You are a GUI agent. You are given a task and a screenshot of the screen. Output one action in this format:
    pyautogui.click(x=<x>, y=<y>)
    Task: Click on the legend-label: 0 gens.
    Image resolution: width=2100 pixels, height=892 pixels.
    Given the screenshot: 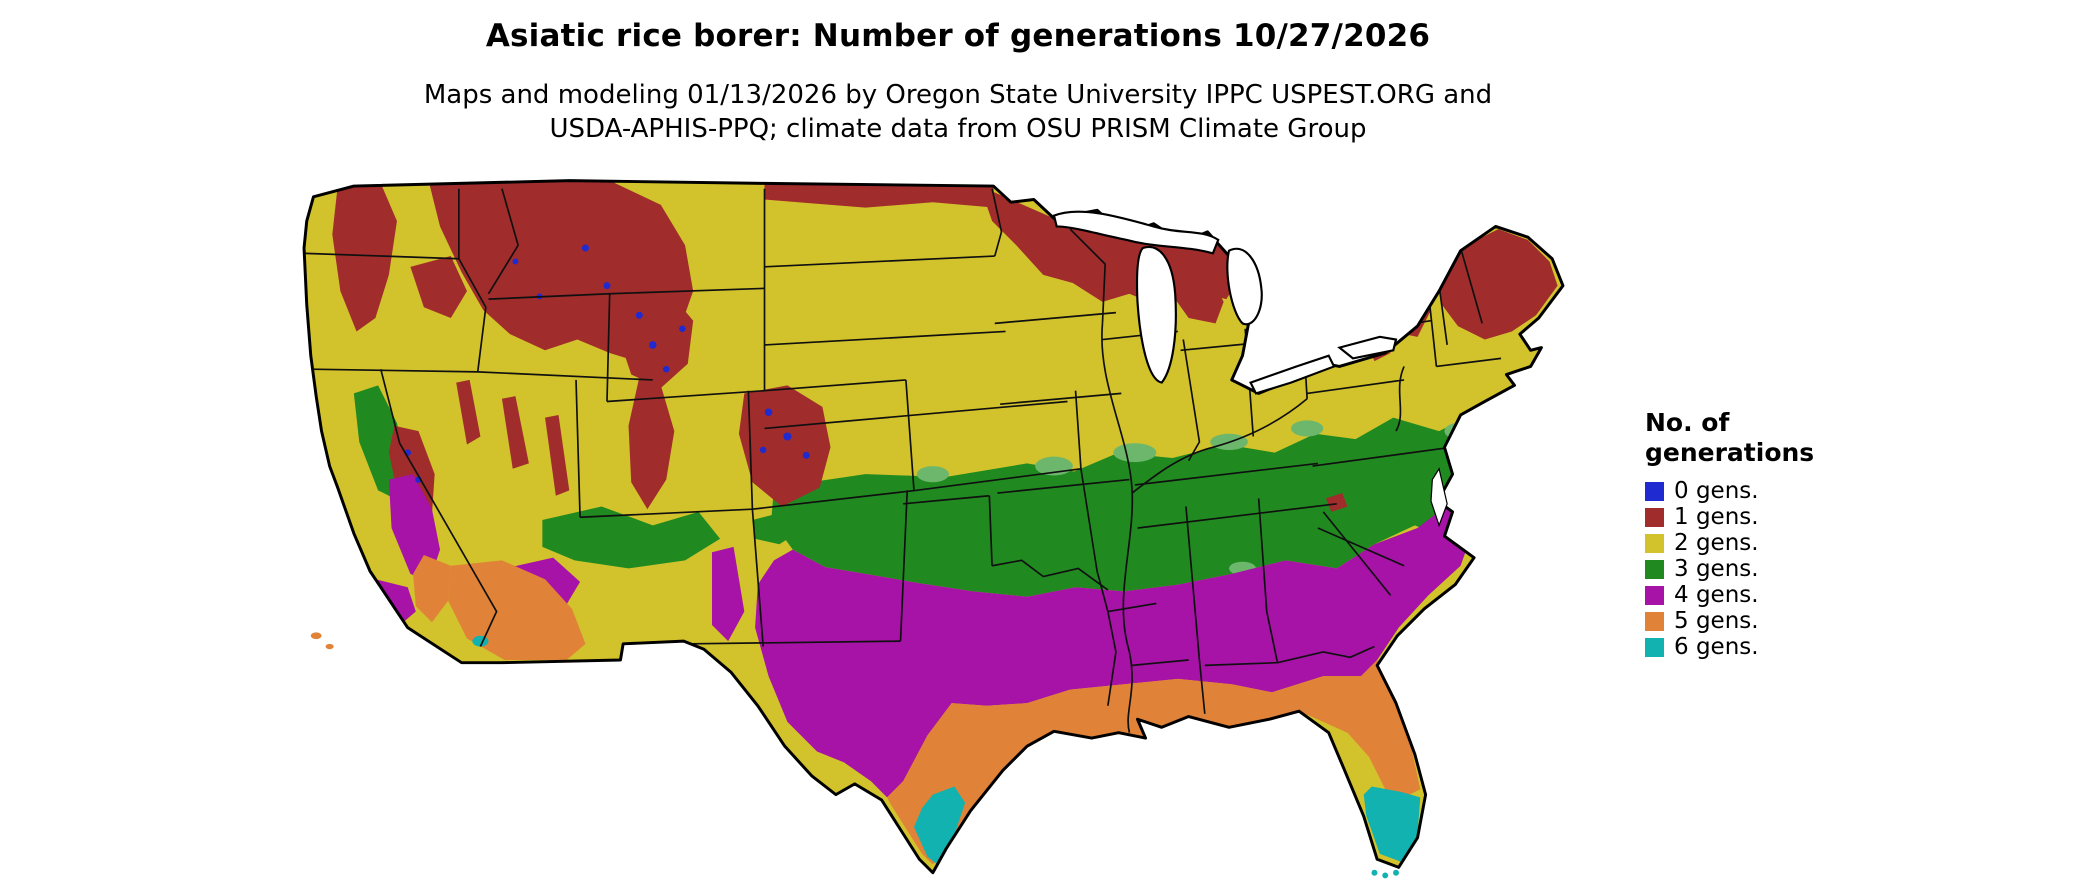 What is the action you would take?
    pyautogui.click(x=1716, y=491)
    